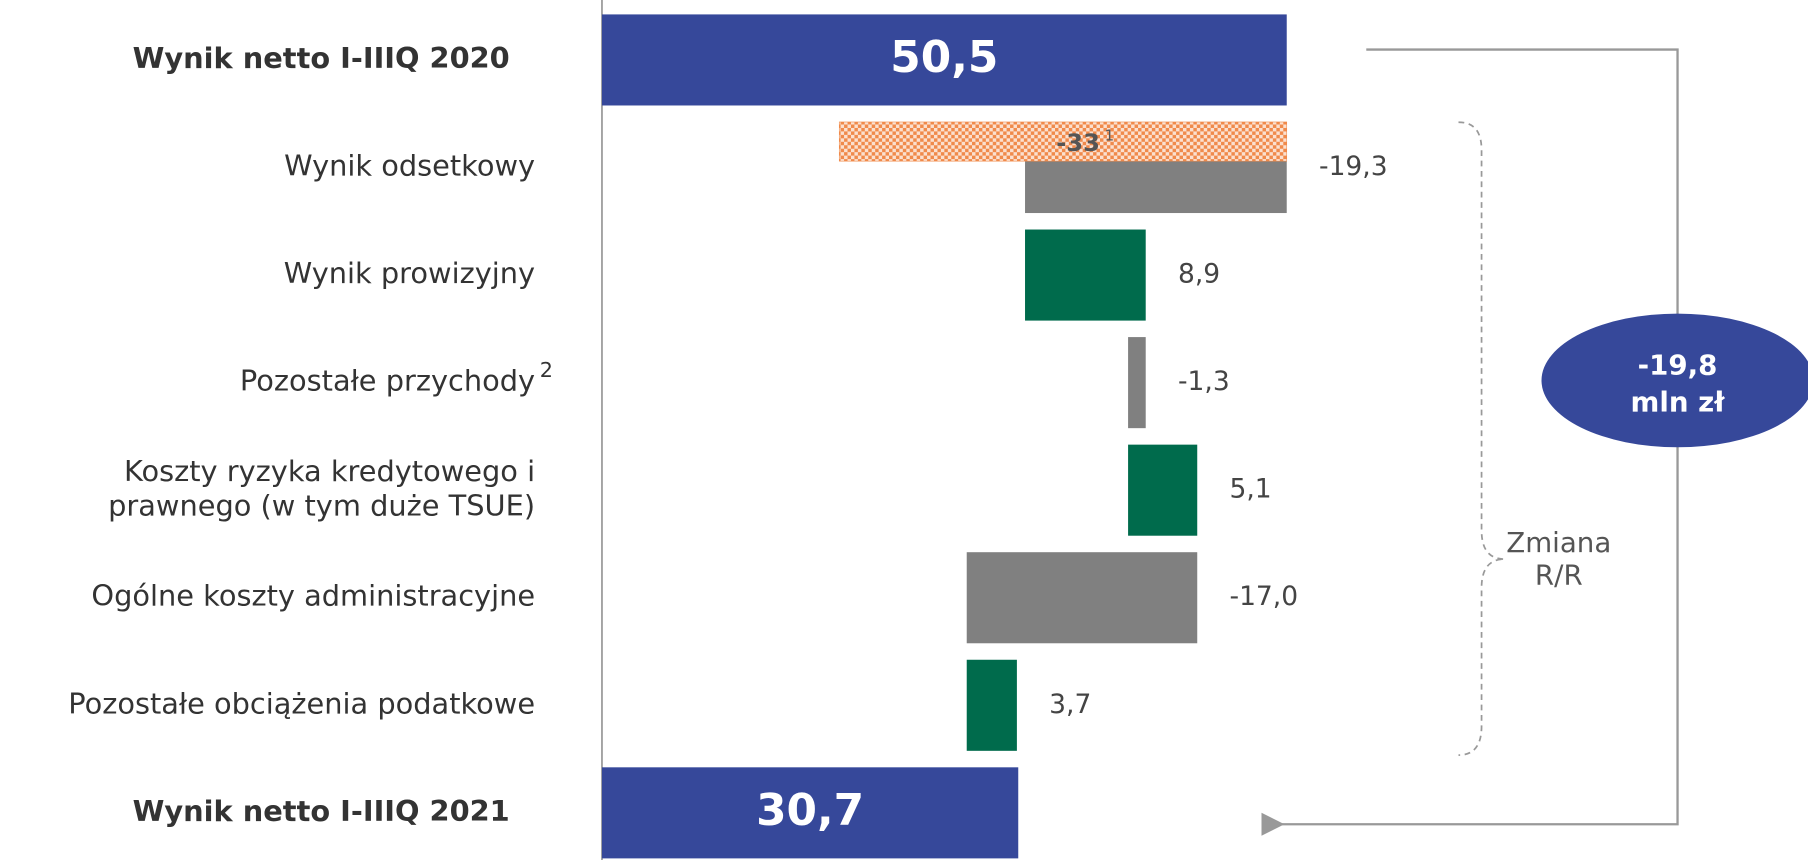 This screenshot has height=860, width=1808. Describe the element at coordinates (1199, 274) in the screenshot. I see `value-label: 8,9` at that location.